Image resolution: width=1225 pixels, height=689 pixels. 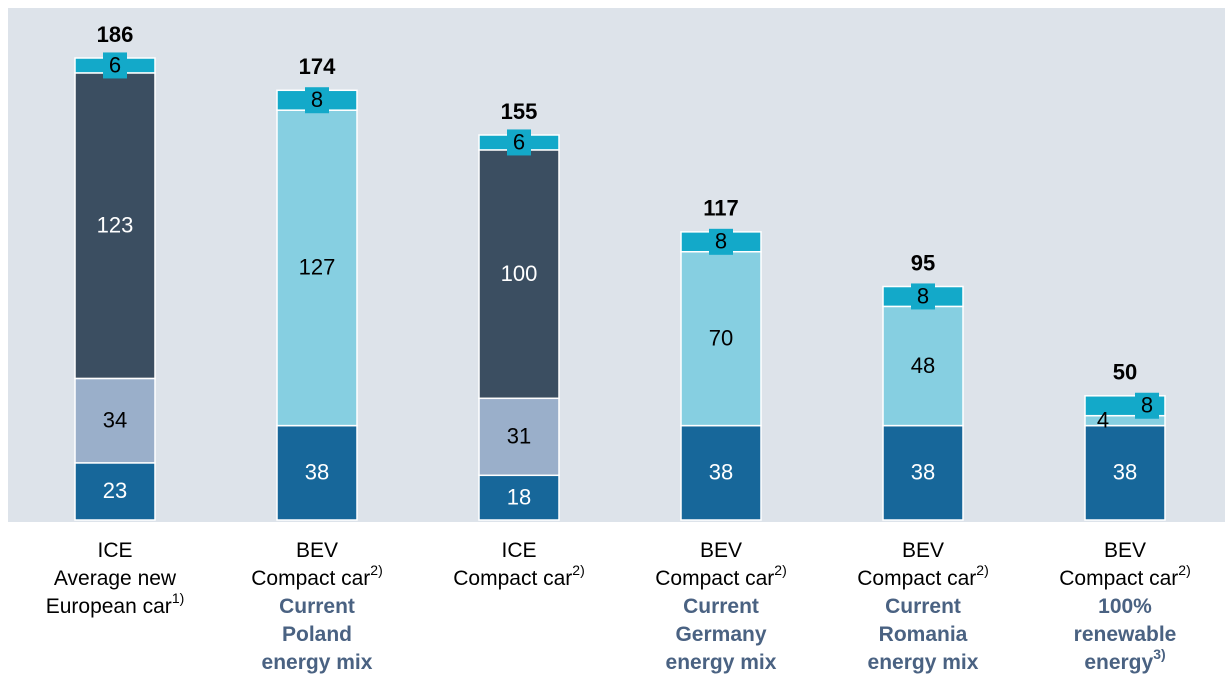 I want to click on label-text: Average new, so click(x=115, y=578).